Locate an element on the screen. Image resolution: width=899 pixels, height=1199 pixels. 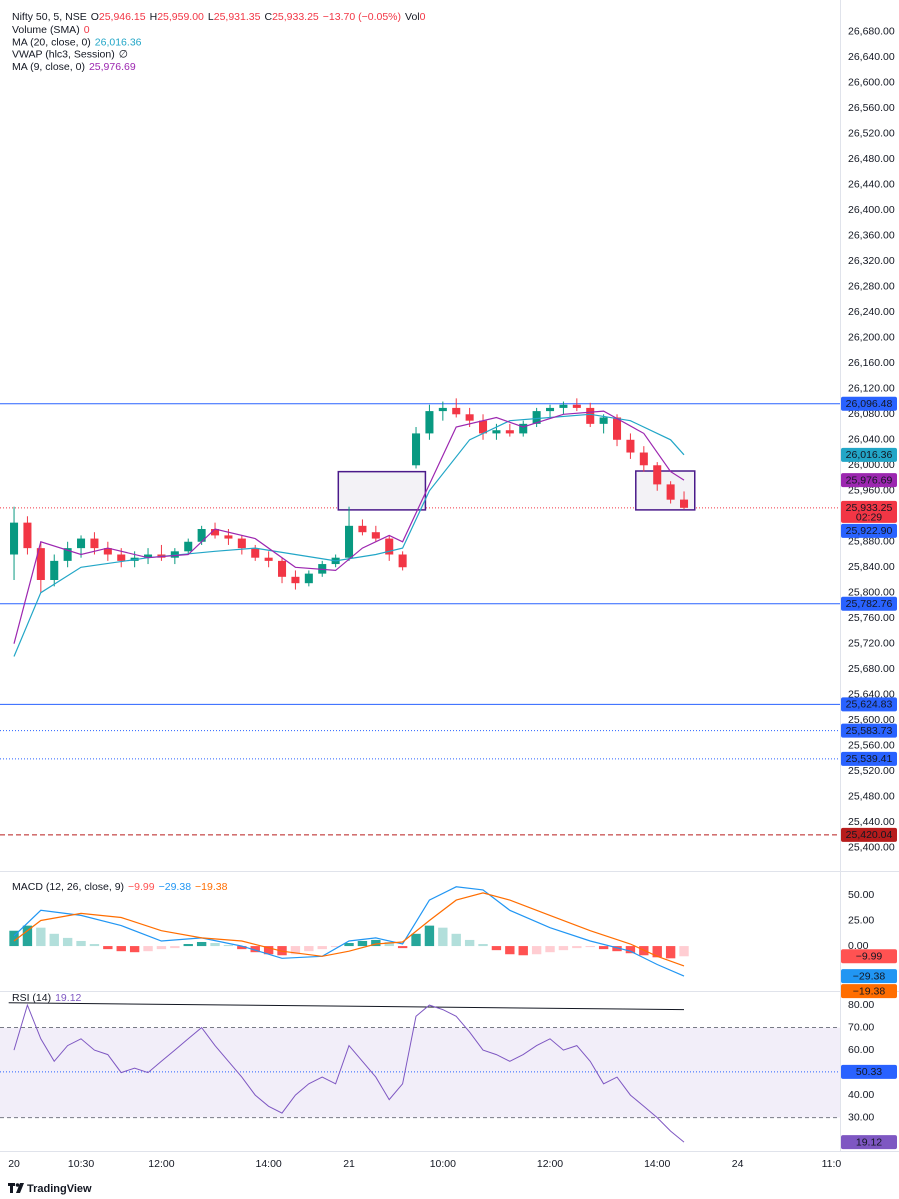
price-label: −9.99 is located at coordinates (869, 957).